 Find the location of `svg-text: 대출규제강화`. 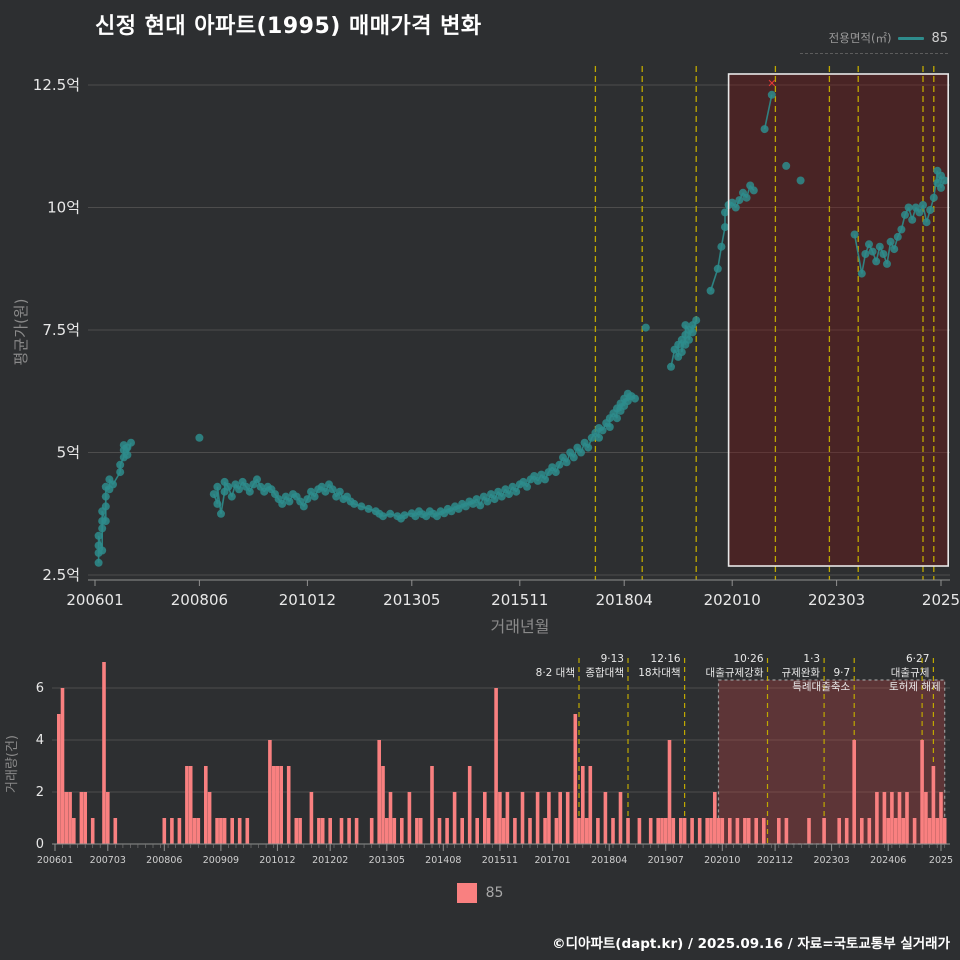

svg-text: 대출규제강화 is located at coordinates (735, 673).